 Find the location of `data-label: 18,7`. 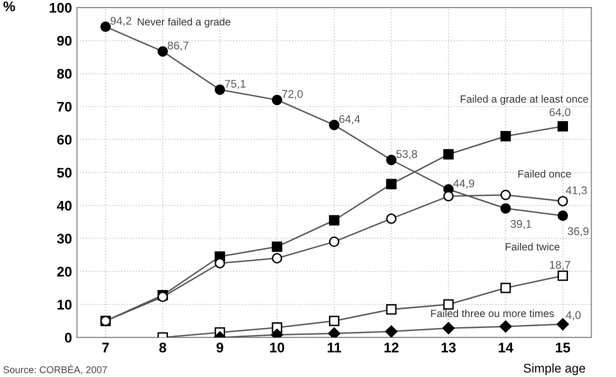

data-label: 18,7 is located at coordinates (560, 265).